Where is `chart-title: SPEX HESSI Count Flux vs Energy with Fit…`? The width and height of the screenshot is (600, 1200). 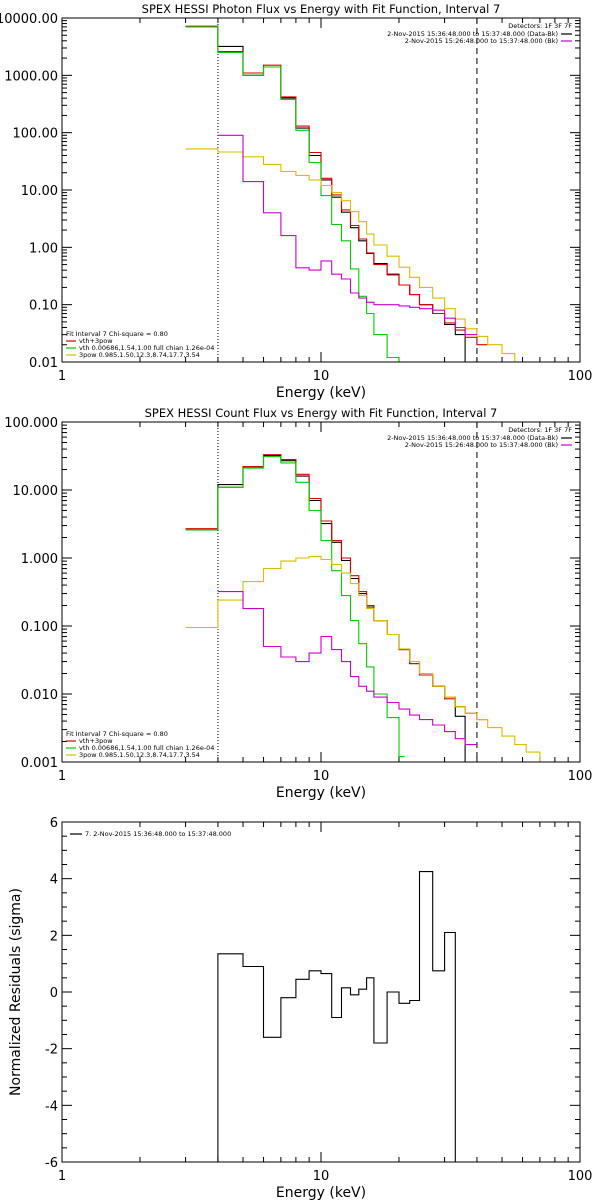 chart-title: SPEX HESSI Count Flux vs Energy with Fit… is located at coordinates (321, 413).